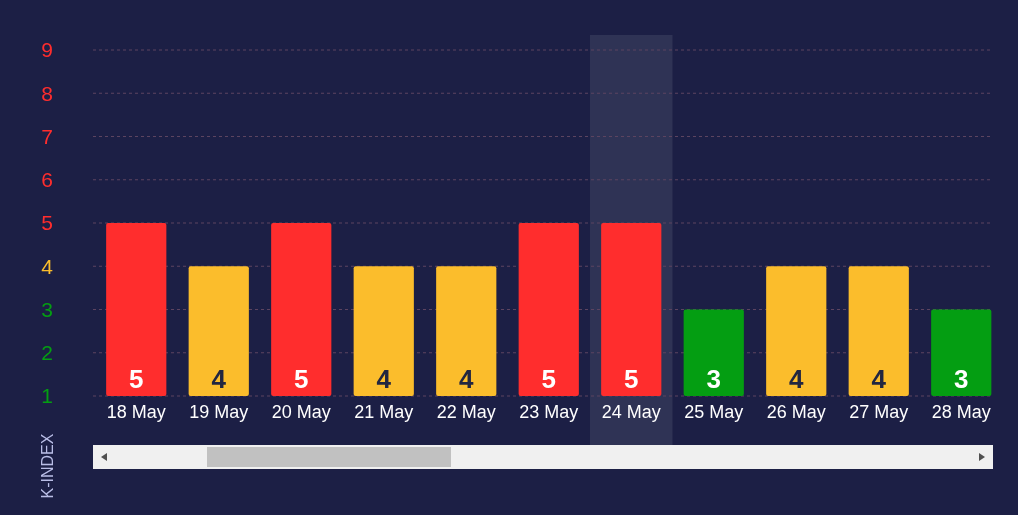  What do you see at coordinates (47, 466) in the screenshot?
I see `y-axis-title: K-INDEX` at bounding box center [47, 466].